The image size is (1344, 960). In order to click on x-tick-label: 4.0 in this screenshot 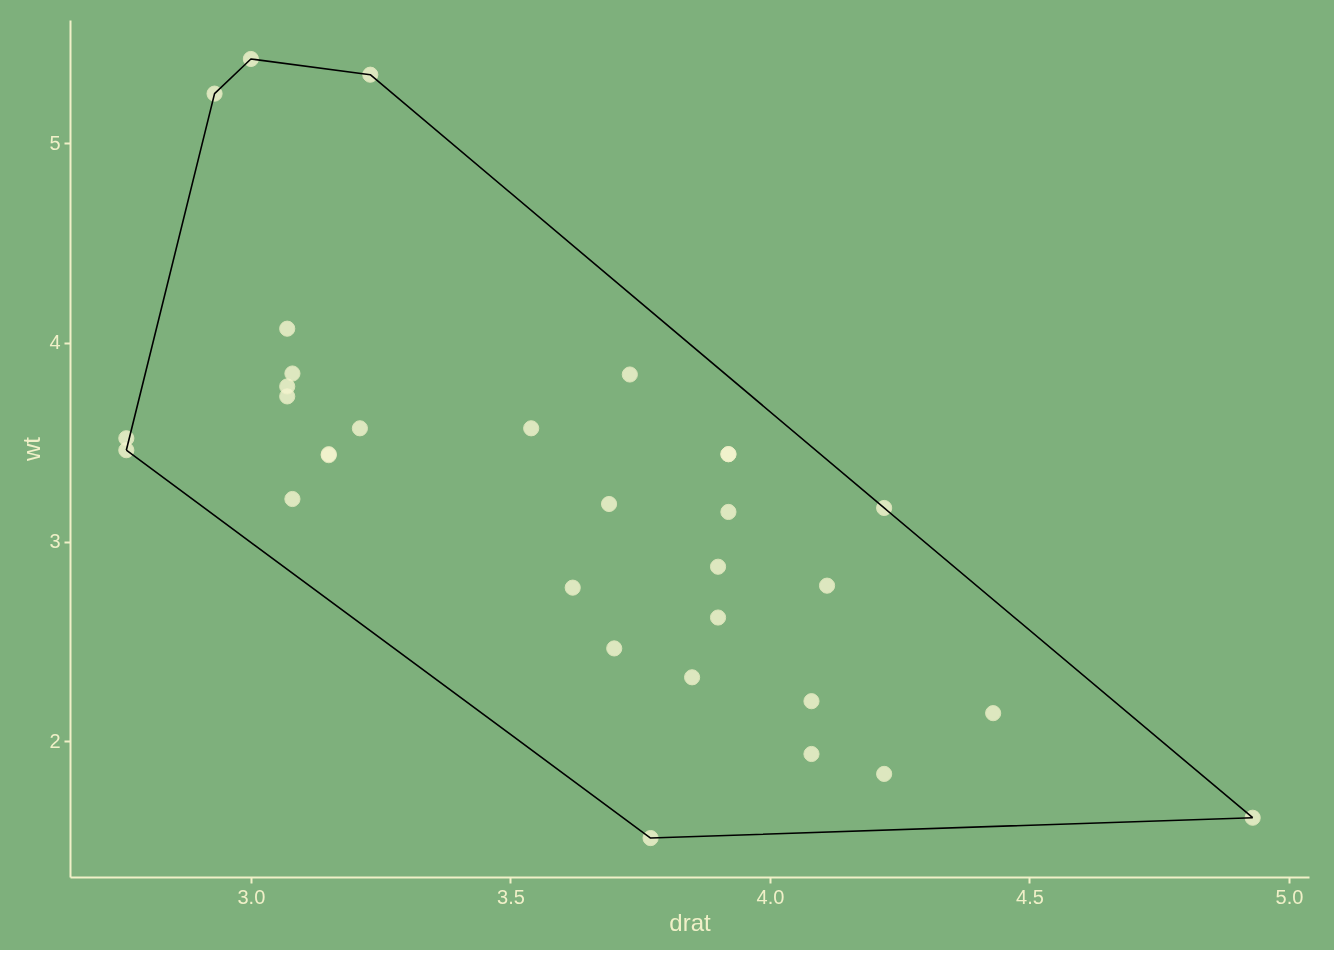, I will do `click(770, 896)`.